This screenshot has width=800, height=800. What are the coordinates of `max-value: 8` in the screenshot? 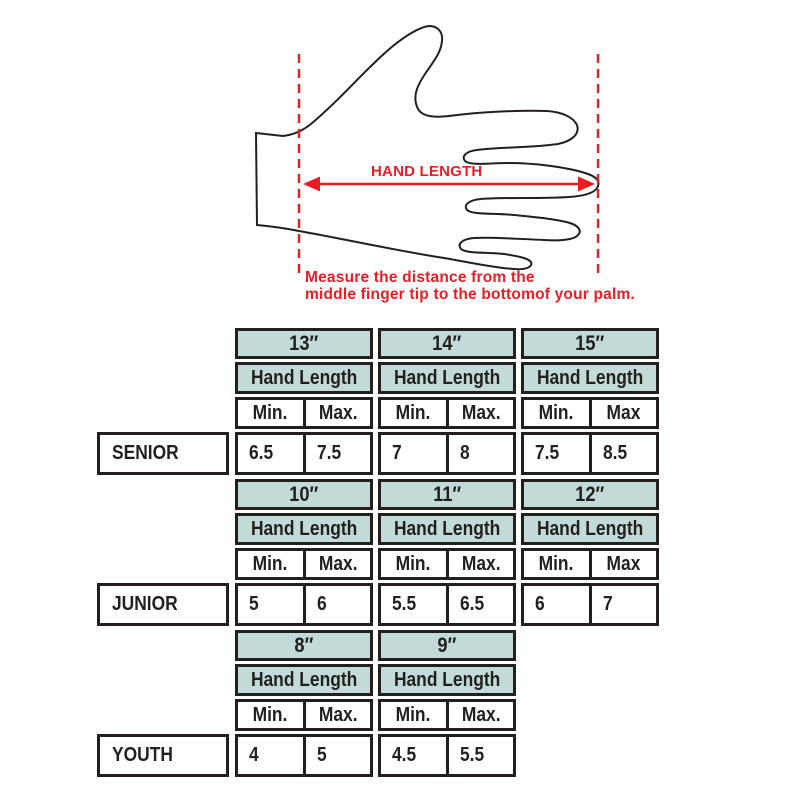 It's located at (464, 453).